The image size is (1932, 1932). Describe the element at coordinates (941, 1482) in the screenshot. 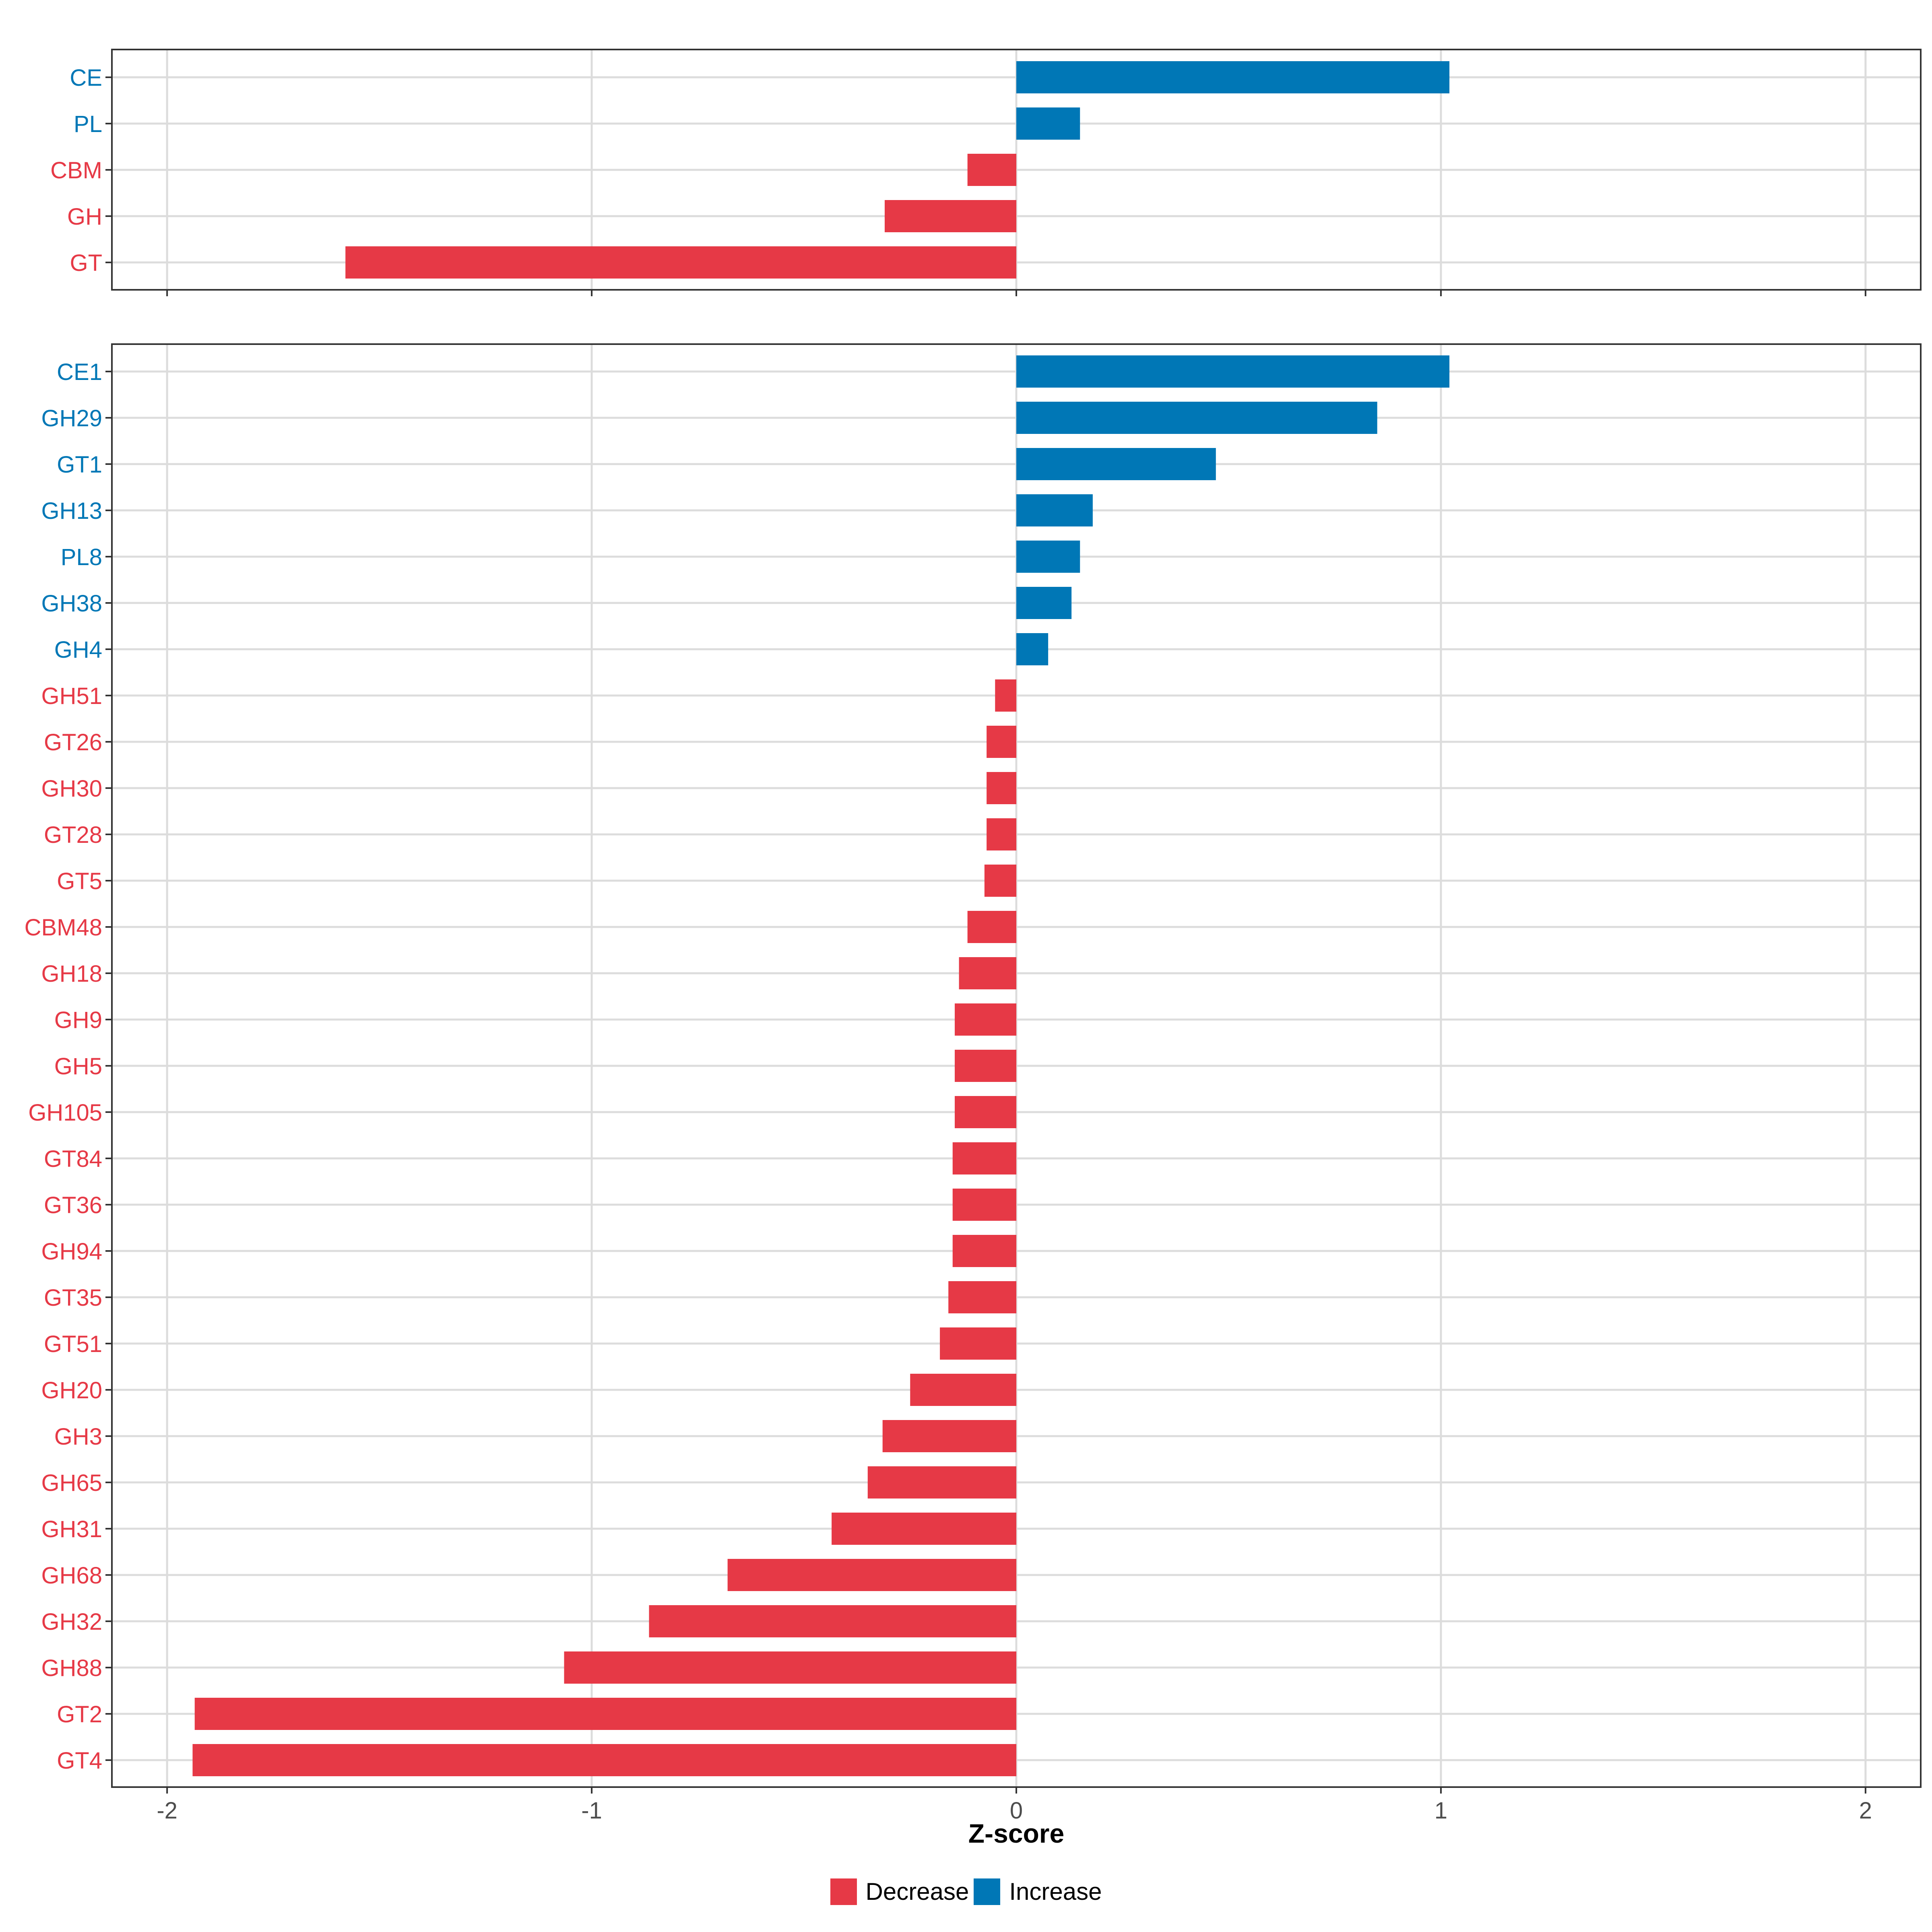

I see `bar-gh65` at that location.